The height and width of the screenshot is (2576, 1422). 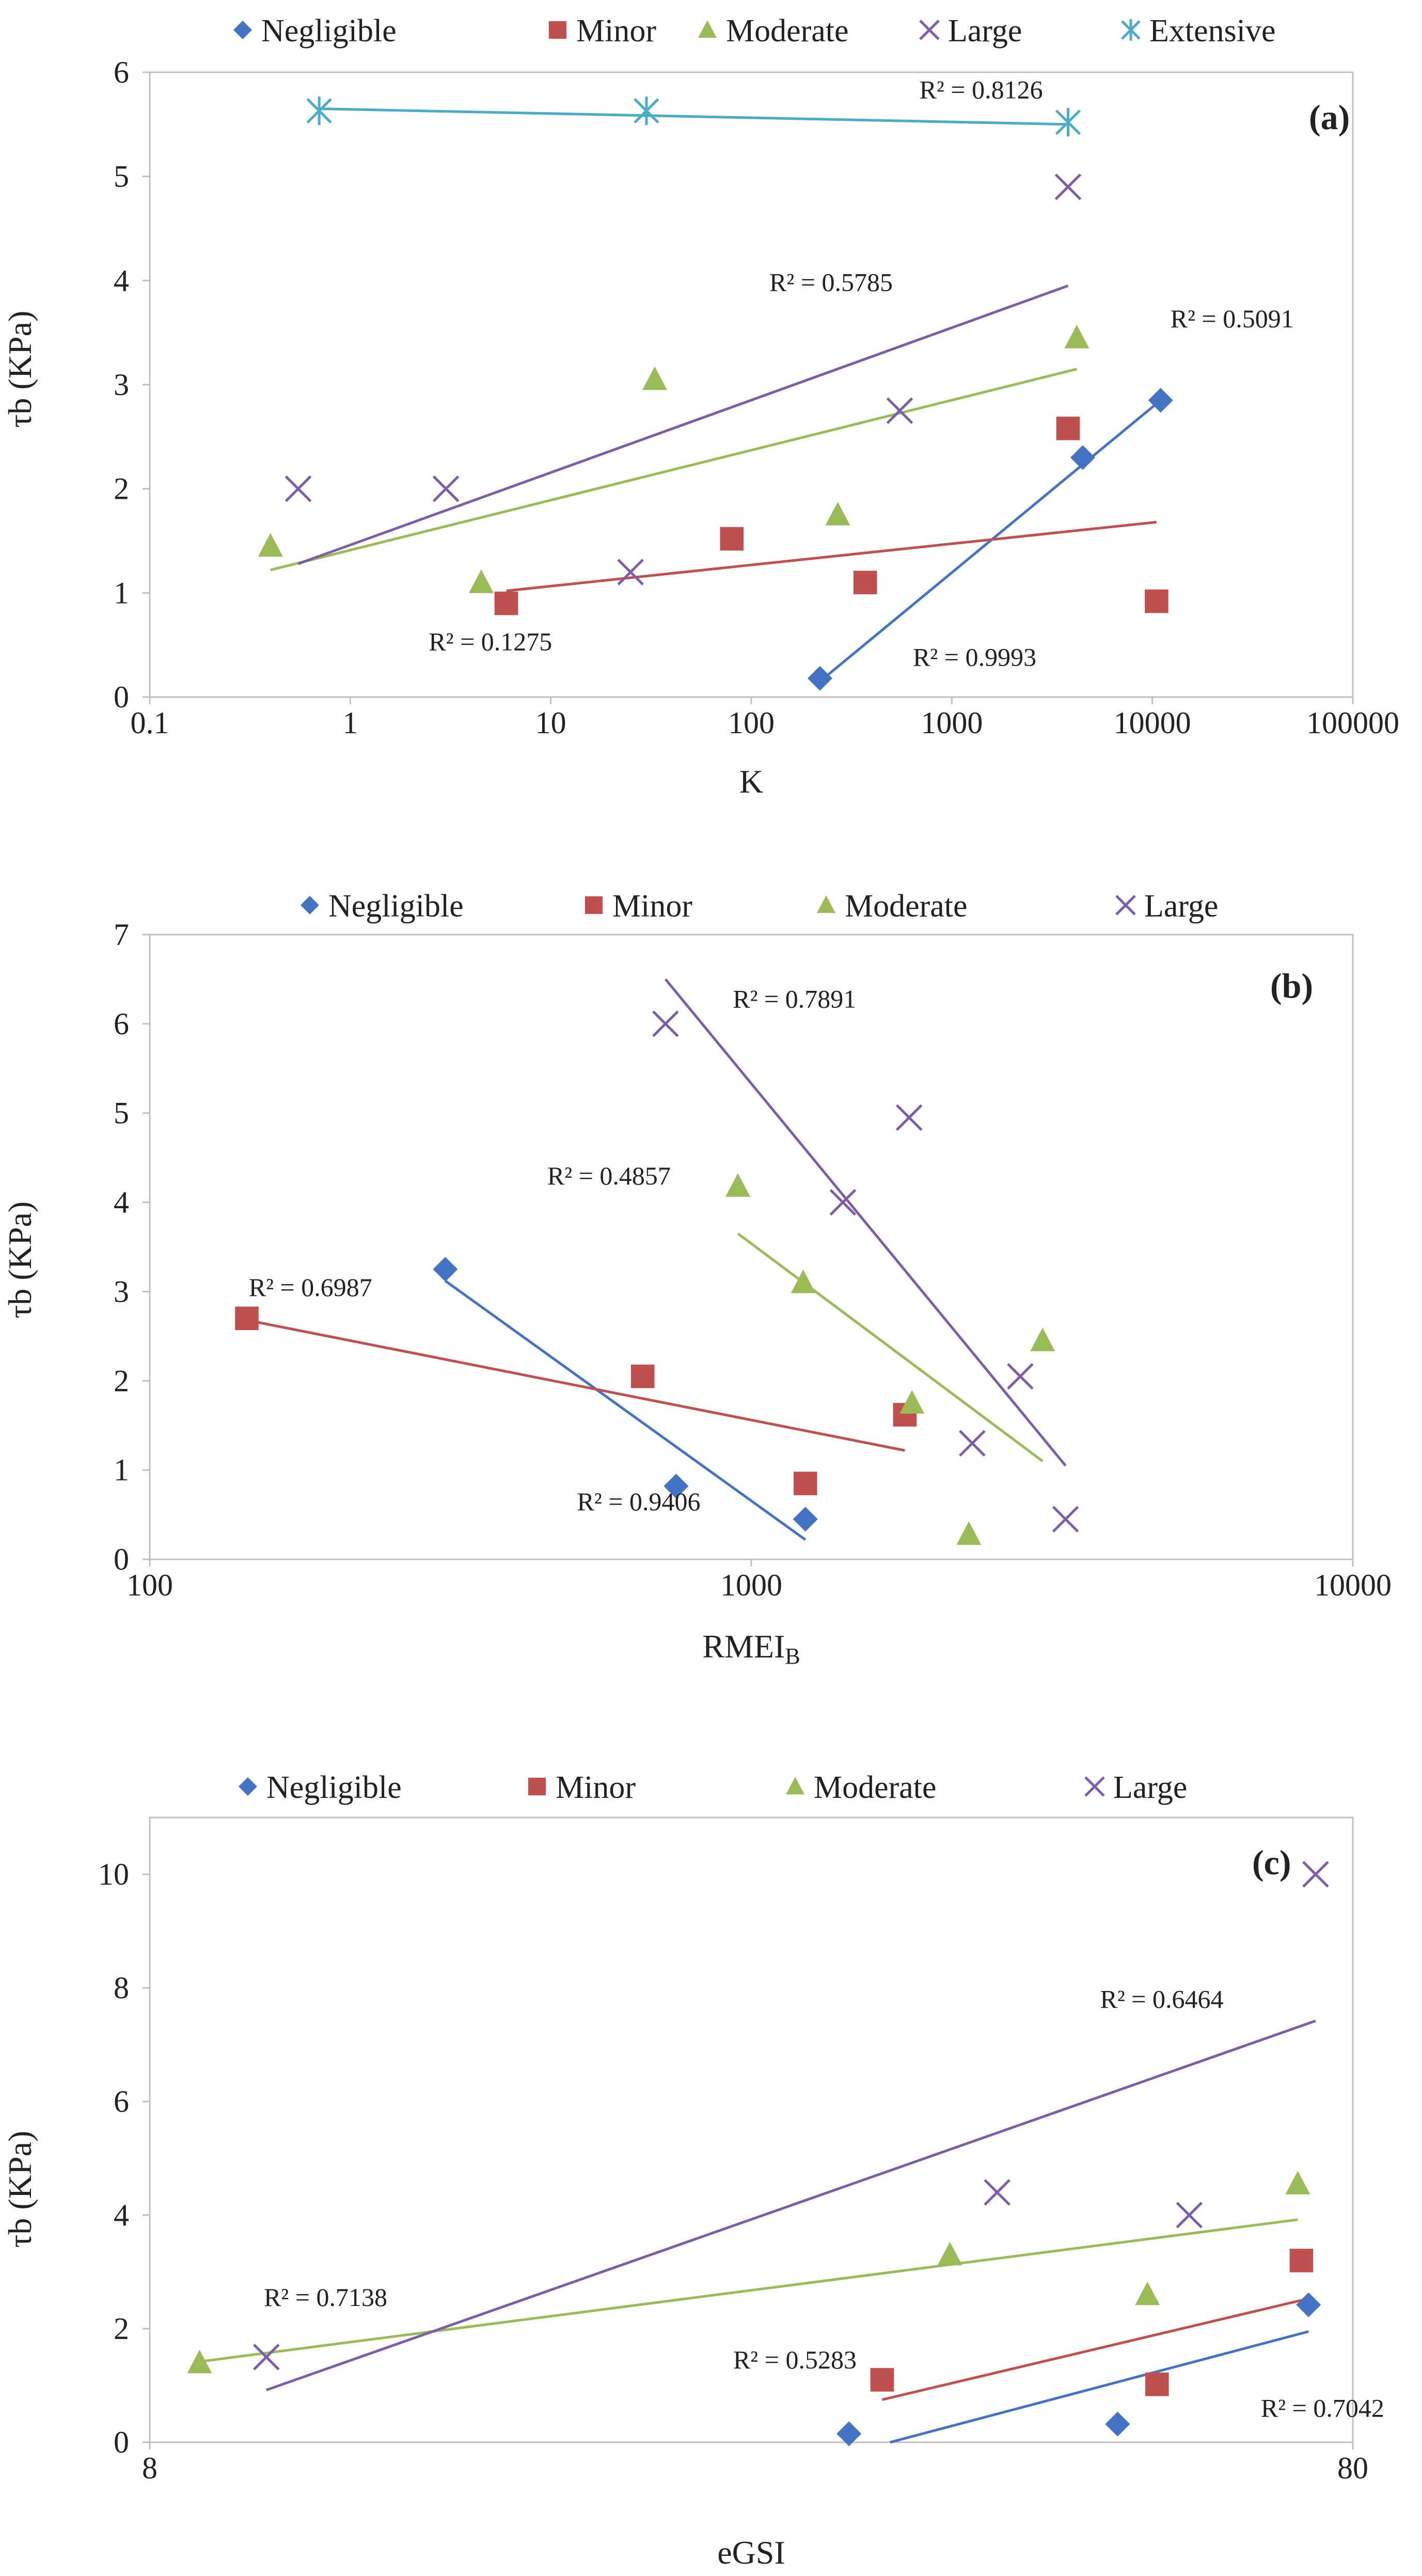 I want to click on r2-label-large: R² = 0.6464, so click(x=1162, y=2000).